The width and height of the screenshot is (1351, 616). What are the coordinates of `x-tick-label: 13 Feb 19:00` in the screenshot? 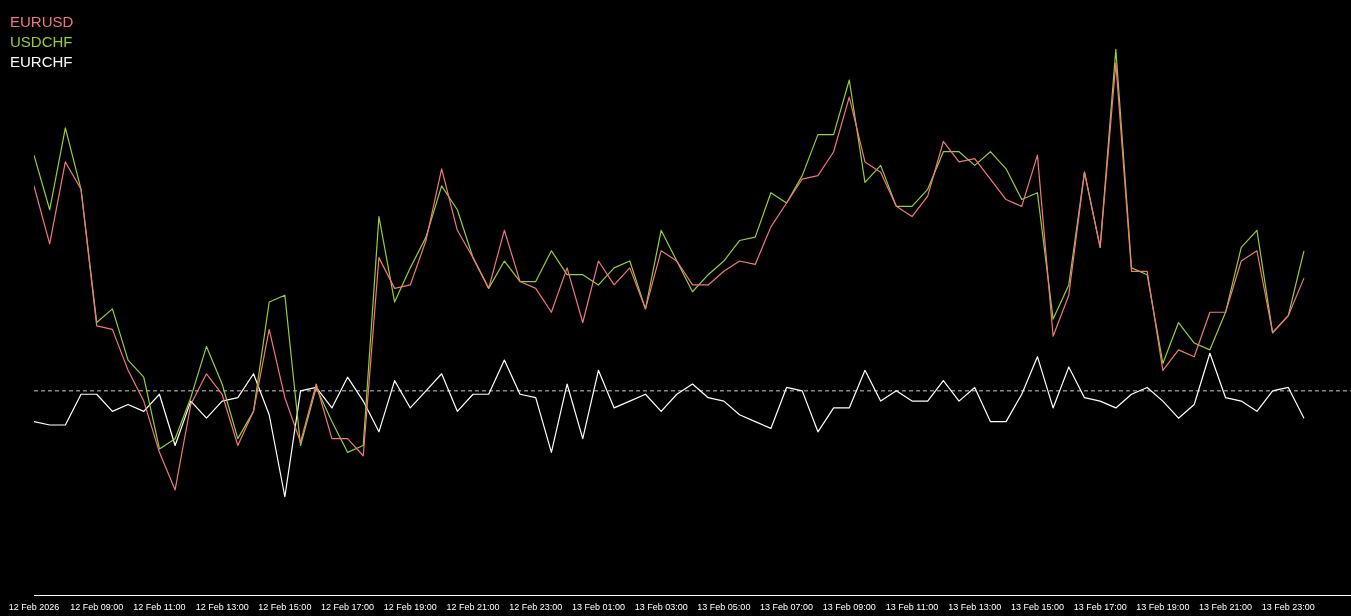 It's located at (1163, 607).